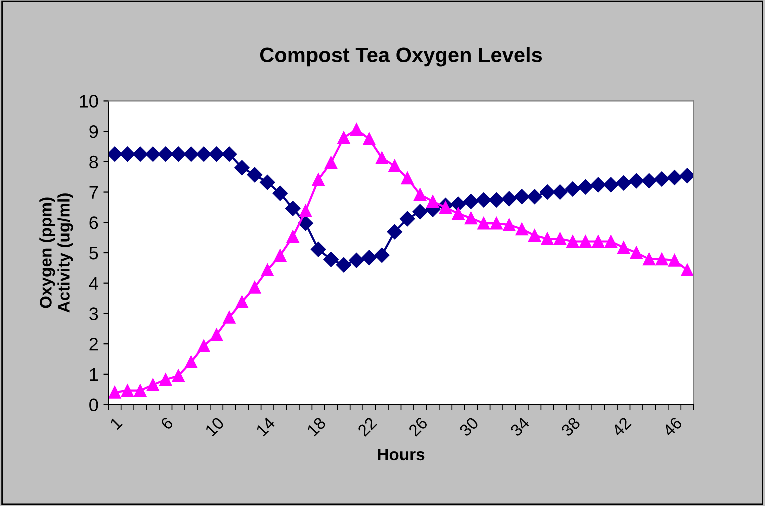 Image resolution: width=765 pixels, height=506 pixels. I want to click on x-tick-label: 30, so click(469, 427).